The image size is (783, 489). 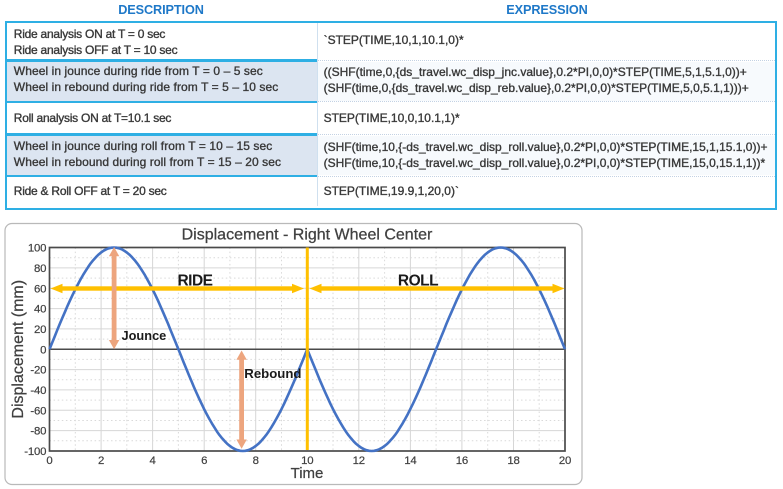 I want to click on svg-text: 80, so click(x=40, y=269).